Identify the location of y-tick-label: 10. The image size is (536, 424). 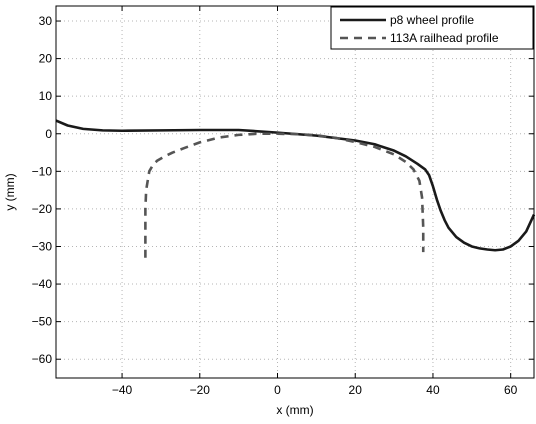
(46, 96).